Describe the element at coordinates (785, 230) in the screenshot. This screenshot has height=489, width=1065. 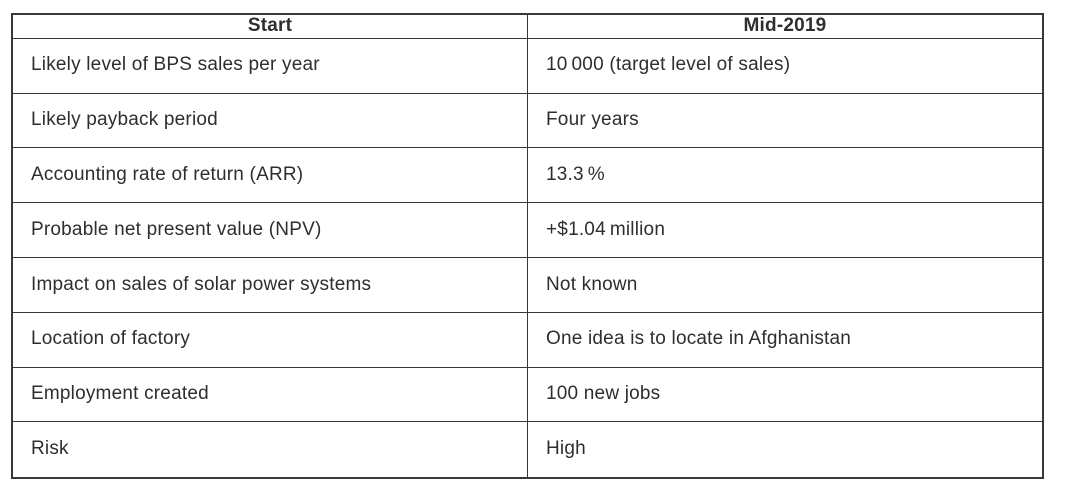
I see `row-value-cell: +$1.04 million` at that location.